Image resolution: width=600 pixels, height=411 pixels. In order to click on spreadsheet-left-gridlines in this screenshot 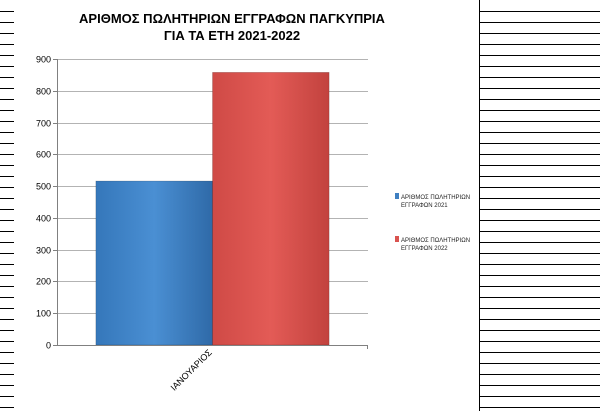, I will do `click(7, 209)`.